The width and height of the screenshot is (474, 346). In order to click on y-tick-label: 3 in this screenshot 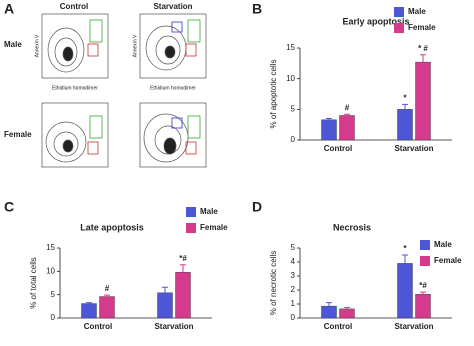, I will do `click(293, 275)`.